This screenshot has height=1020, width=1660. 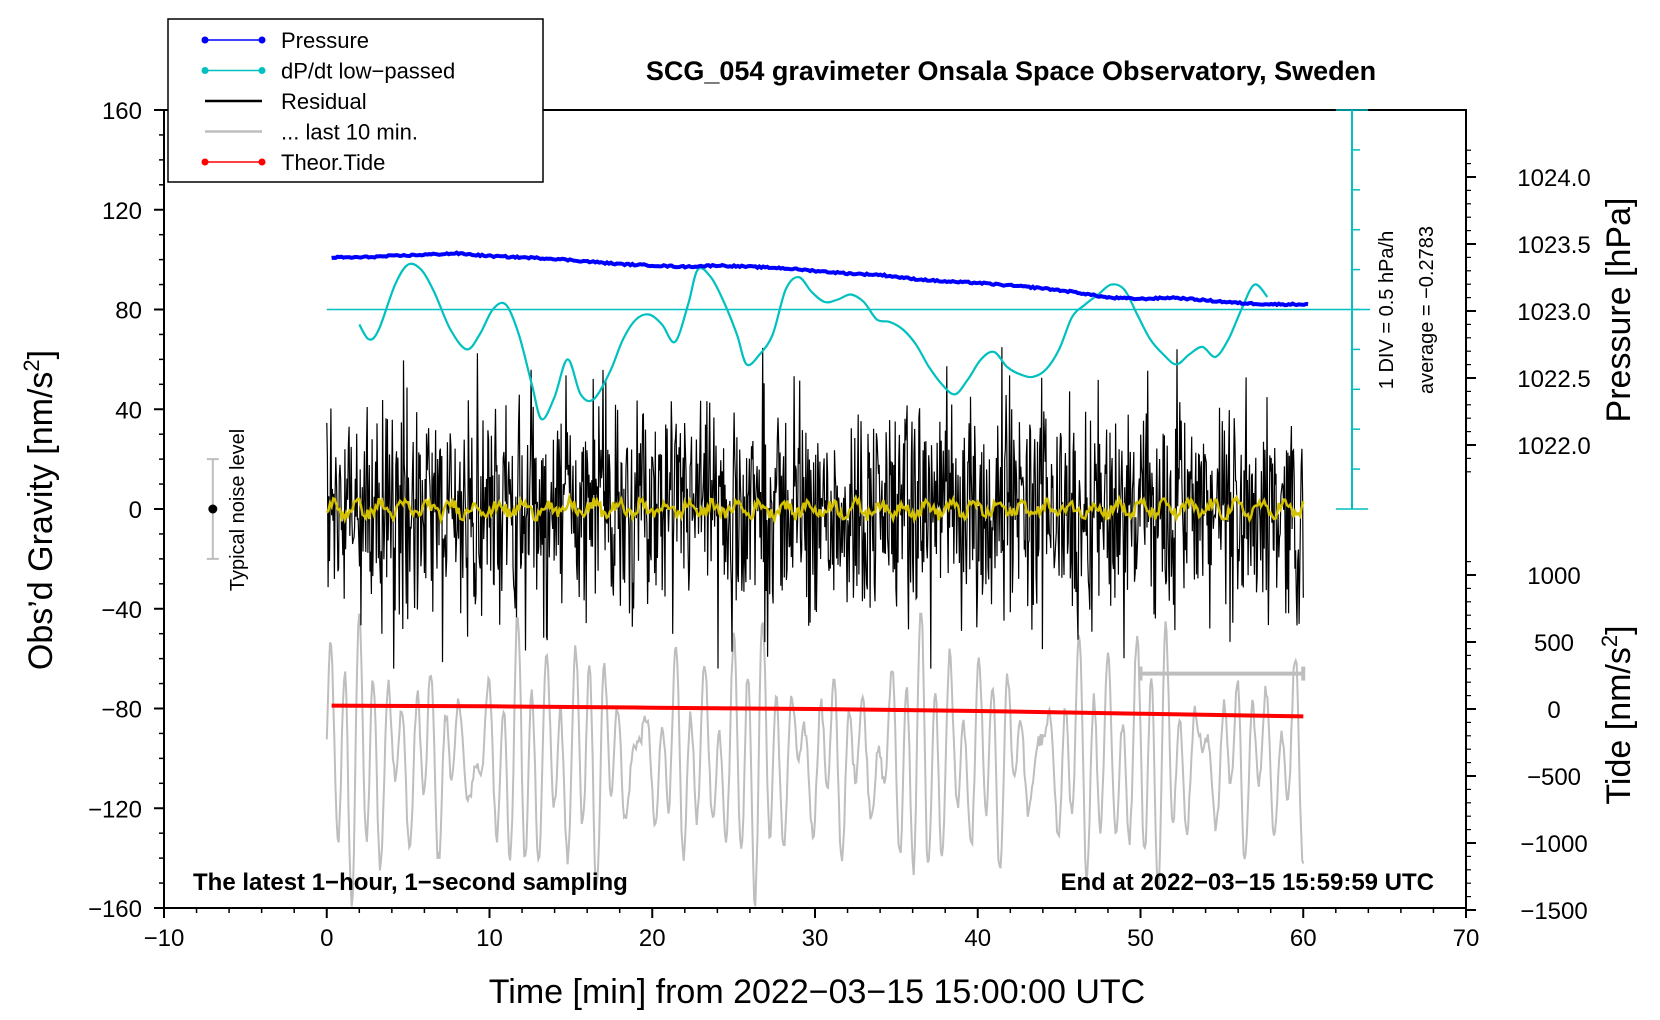 I want to click on y-tick-label: −40, so click(x=121, y=610).